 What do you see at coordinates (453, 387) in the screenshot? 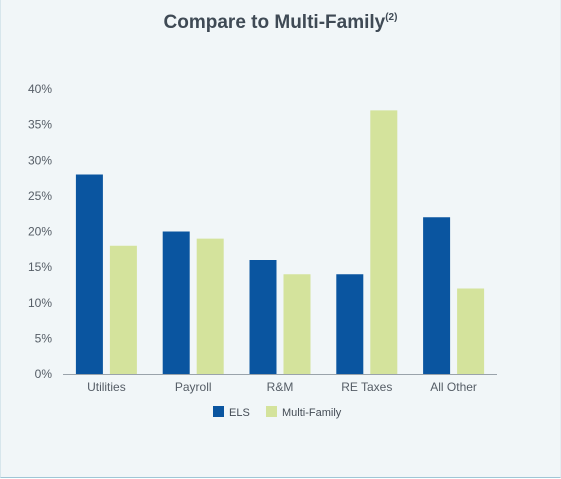
I see `x-tick-label: All Other` at bounding box center [453, 387].